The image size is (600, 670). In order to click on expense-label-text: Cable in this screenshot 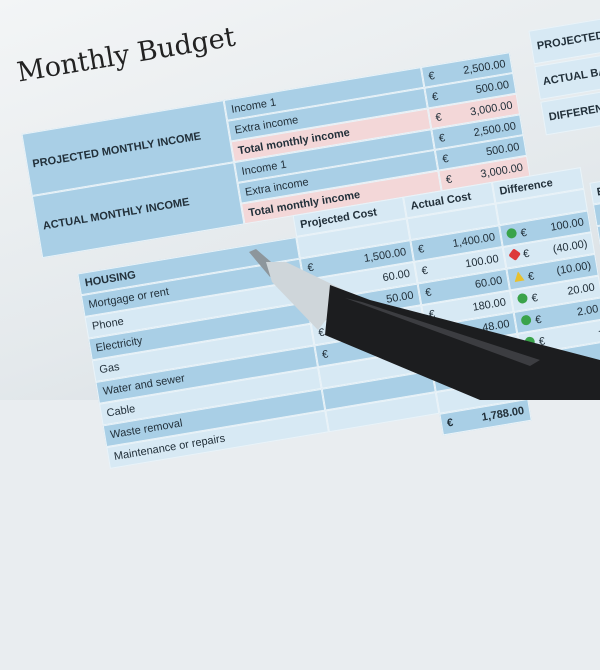, I will do `click(121, 411)`.